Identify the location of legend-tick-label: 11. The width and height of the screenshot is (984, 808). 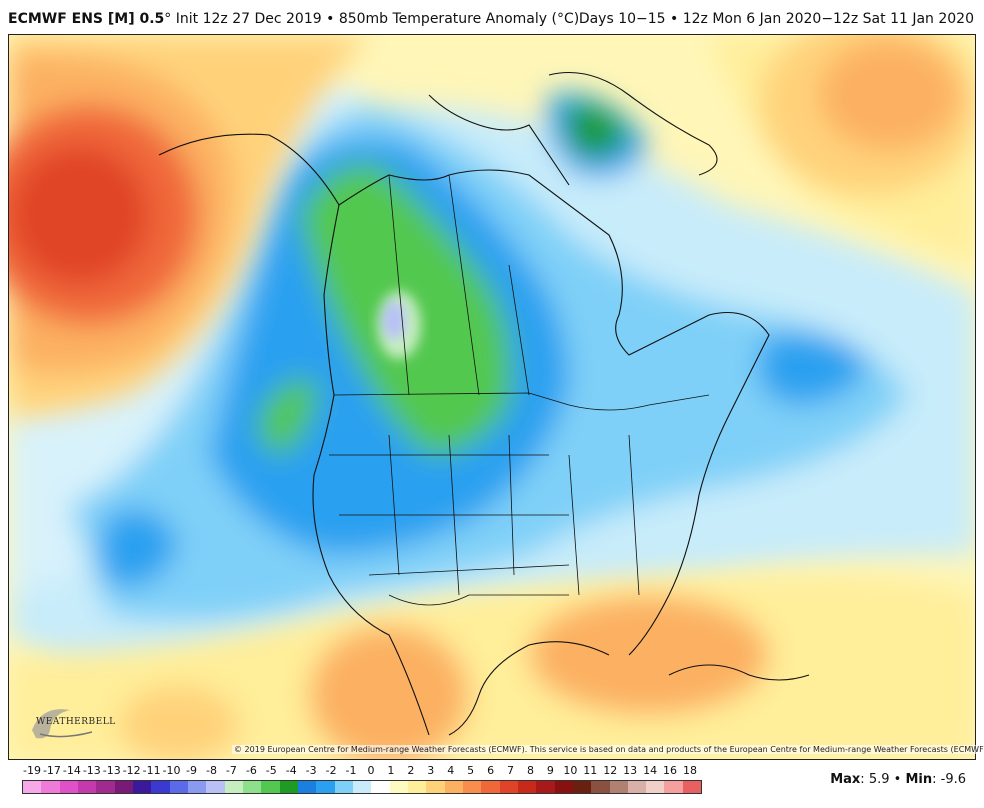
(590, 770).